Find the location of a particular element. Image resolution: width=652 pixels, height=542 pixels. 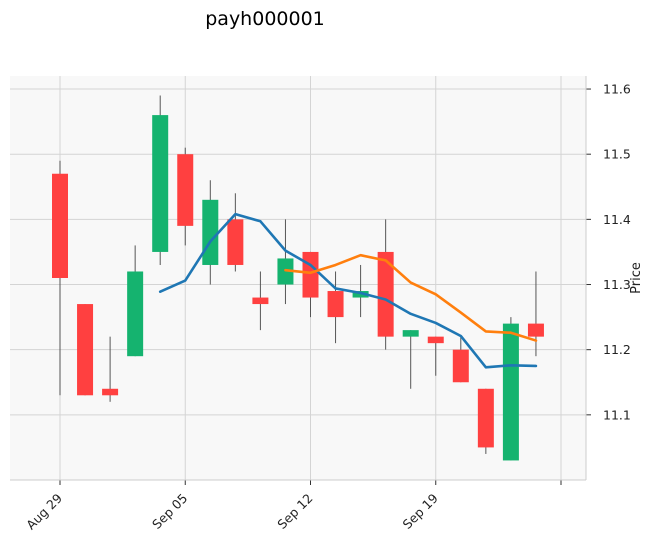

chart-title: payh000001 is located at coordinates (265, 19).